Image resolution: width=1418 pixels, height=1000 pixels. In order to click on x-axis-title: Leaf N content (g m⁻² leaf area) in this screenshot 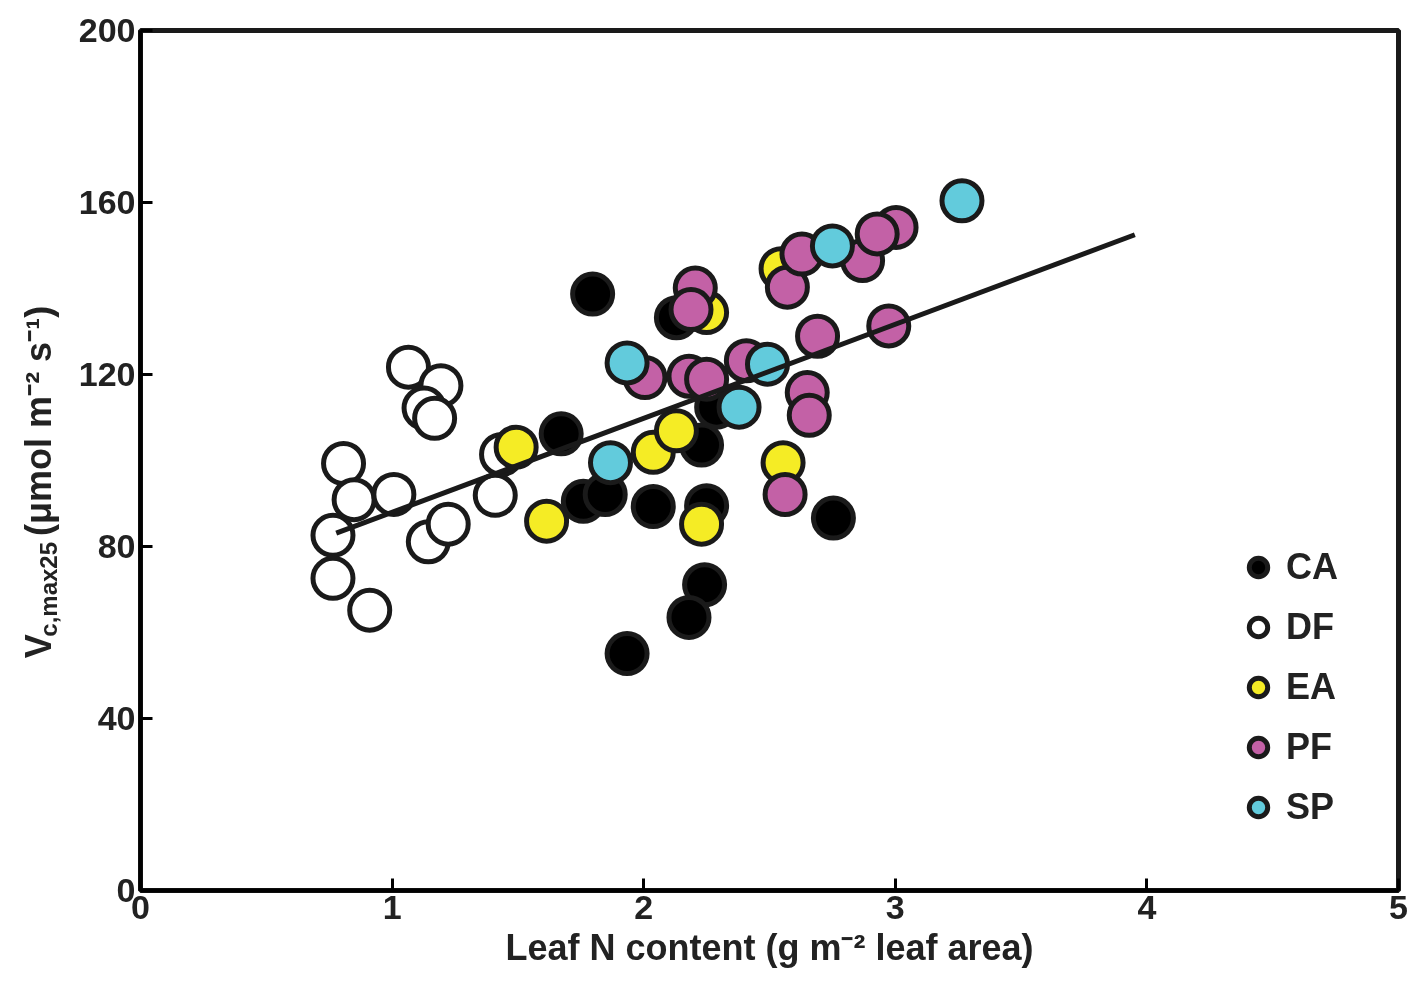, I will do `click(769, 947)`.